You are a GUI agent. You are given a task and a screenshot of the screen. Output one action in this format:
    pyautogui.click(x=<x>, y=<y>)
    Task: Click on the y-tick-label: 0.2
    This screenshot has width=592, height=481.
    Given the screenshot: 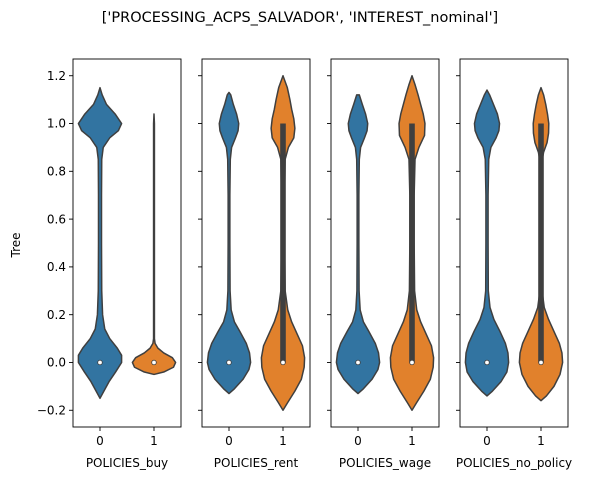 What is the action you would take?
    pyautogui.click(x=56, y=315)
    